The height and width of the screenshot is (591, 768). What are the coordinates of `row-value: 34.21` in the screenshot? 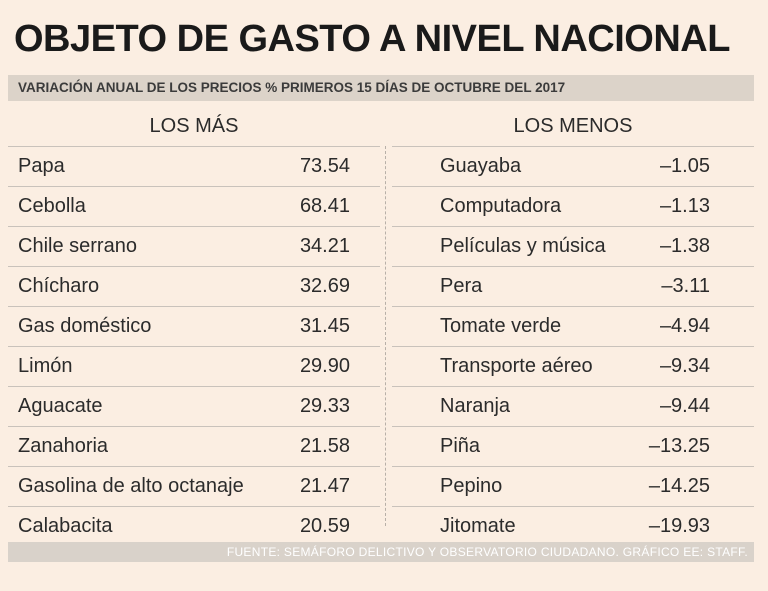 It's located at (324, 246).